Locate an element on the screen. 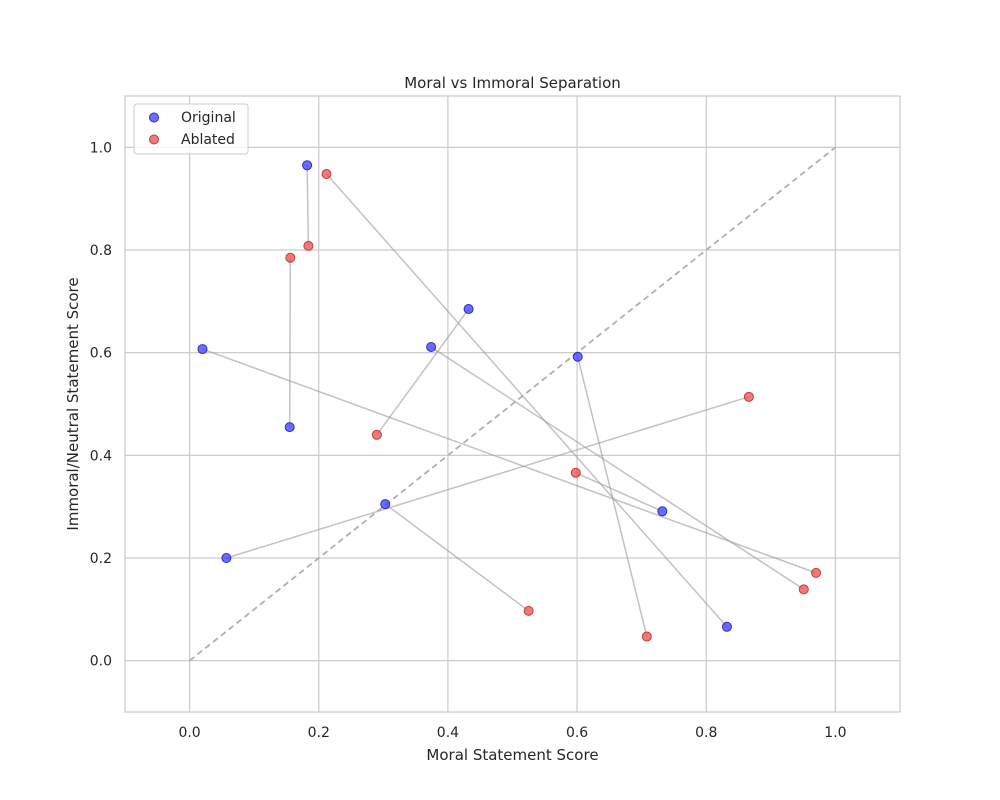  chart-title: Moral vs Immoral Separation is located at coordinates (512, 83).